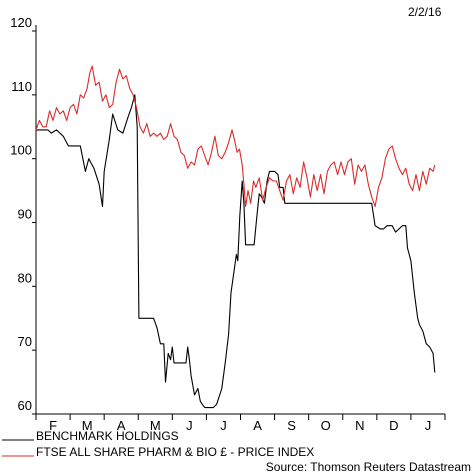 This screenshot has height=476, width=475. Describe the element at coordinates (25, 277) in the screenshot. I see `y-tick-label: 80` at that location.